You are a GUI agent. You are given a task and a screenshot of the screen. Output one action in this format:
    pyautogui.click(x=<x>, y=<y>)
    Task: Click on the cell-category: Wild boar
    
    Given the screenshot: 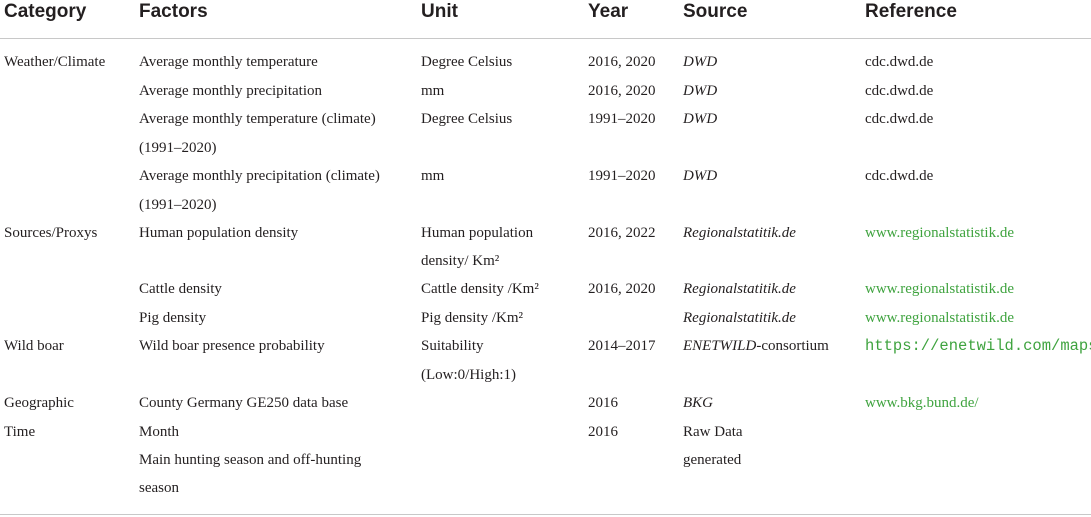 What is the action you would take?
    pyautogui.click(x=34, y=346)
    